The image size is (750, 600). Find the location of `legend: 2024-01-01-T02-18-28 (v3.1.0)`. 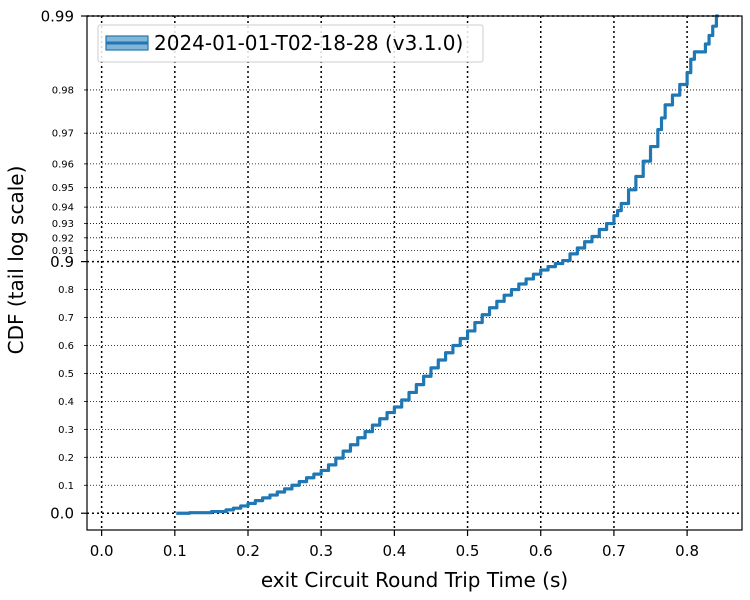

legend: 2024-01-01-T02-18-28 (v3.1.0) is located at coordinates (290, 43).